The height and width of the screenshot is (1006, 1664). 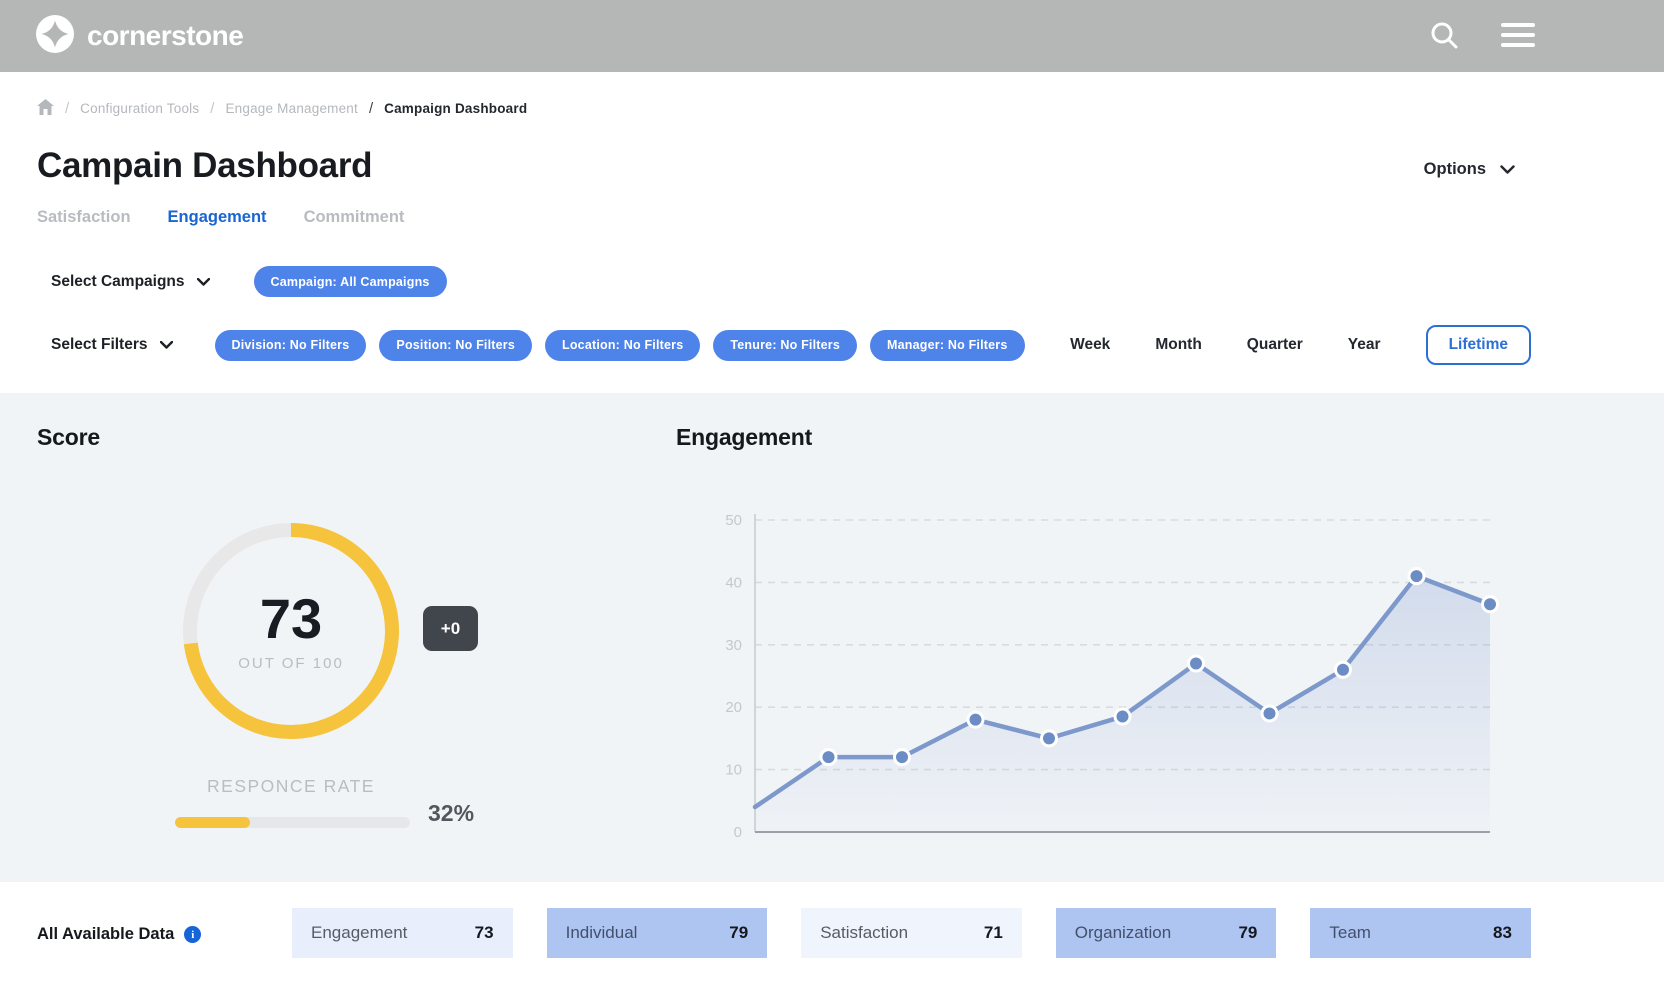 I want to click on time-range-selector: Week Month Quarter Year Lifetime, so click(x=1300, y=345).